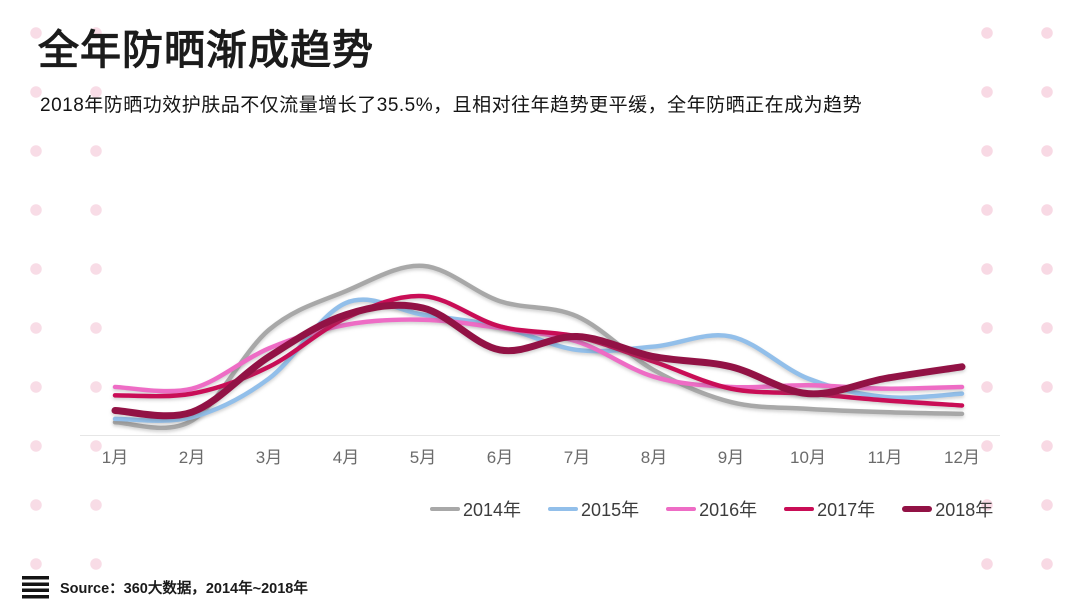 The image size is (1080, 608). What do you see at coordinates (654, 457) in the screenshot?
I see `x-axis-label-8: 8月` at bounding box center [654, 457].